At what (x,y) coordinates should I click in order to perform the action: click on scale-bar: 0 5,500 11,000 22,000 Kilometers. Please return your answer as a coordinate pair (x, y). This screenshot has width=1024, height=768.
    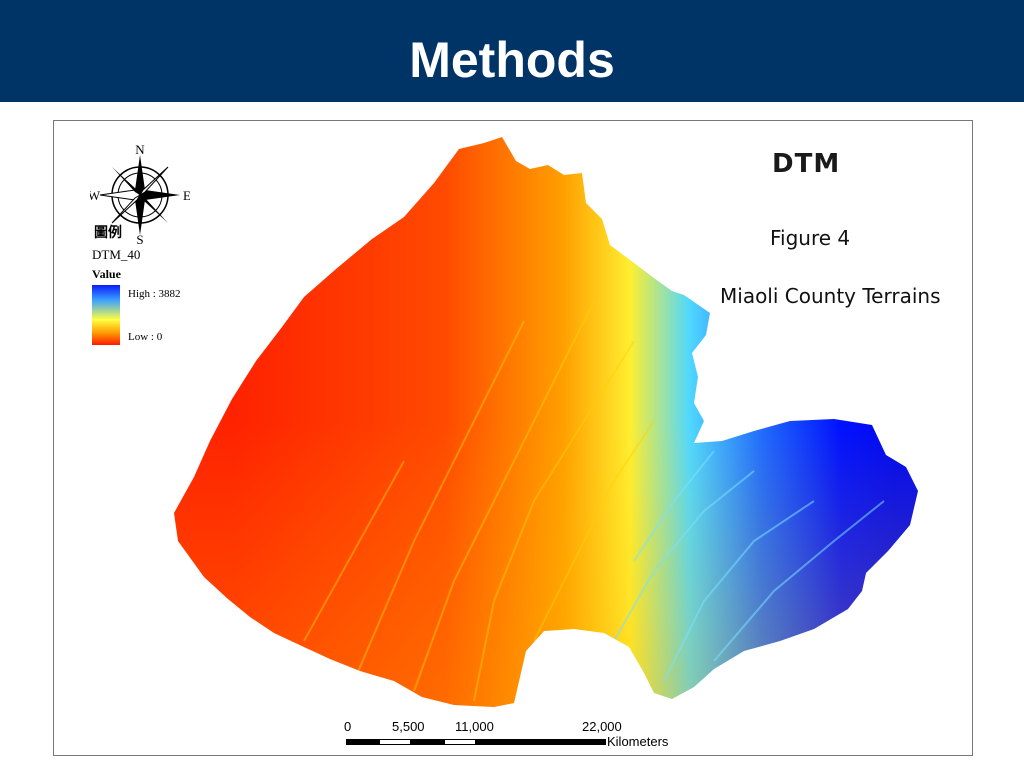
    Looking at the image, I should click on (504, 736).